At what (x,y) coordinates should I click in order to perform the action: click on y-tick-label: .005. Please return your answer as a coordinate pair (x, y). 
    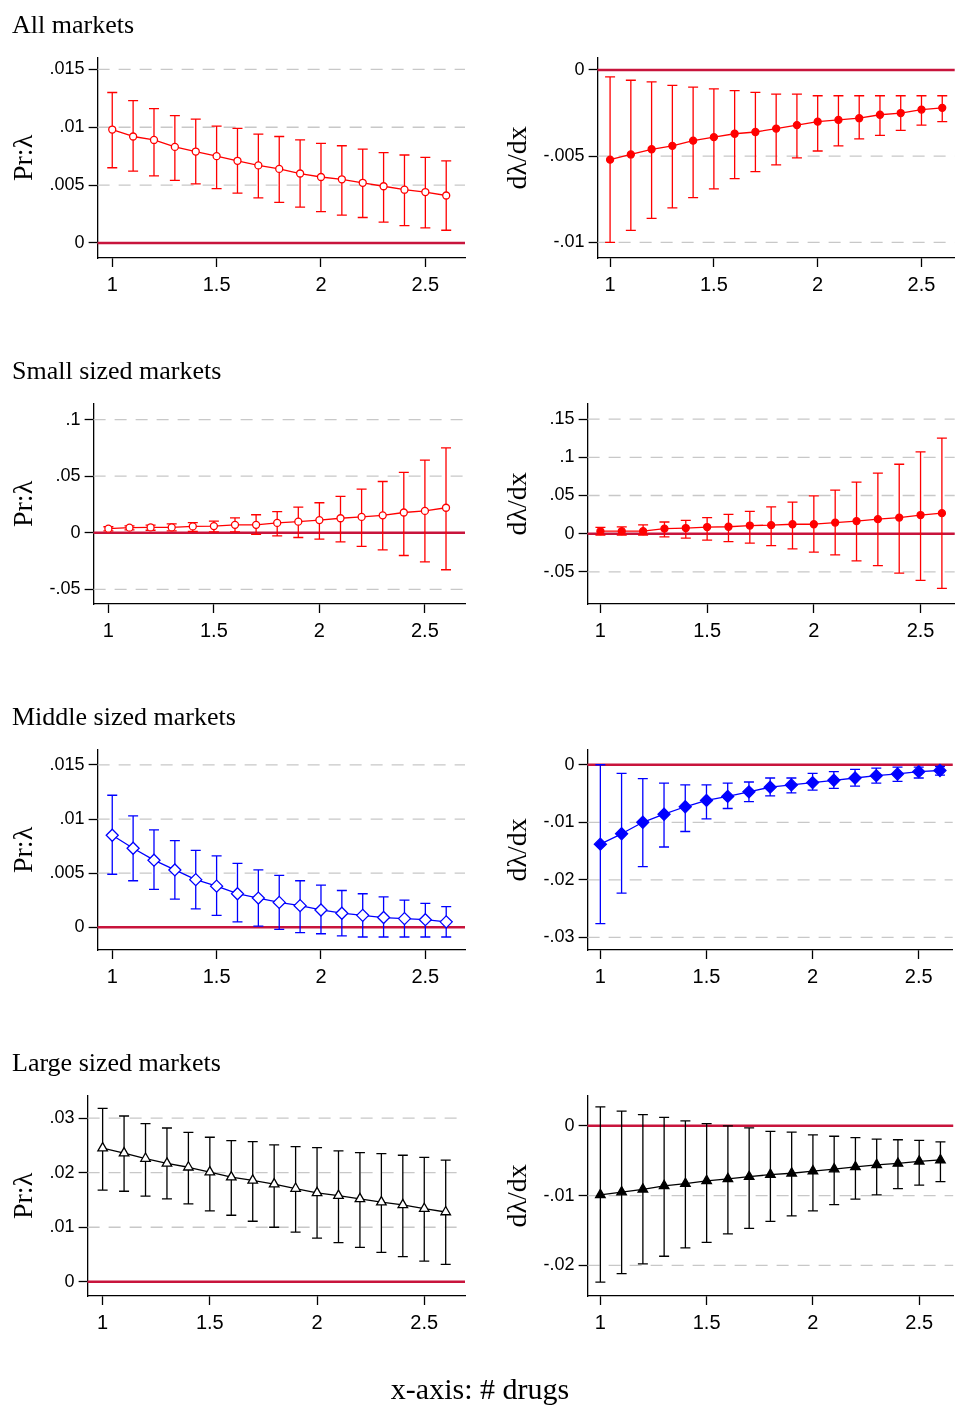
    Looking at the image, I should click on (67, 184).